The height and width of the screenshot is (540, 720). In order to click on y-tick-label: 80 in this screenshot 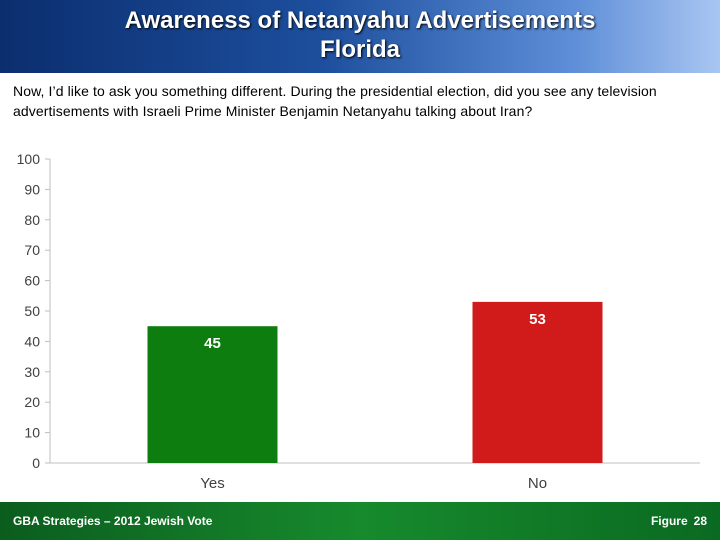, I will do `click(32, 220)`.